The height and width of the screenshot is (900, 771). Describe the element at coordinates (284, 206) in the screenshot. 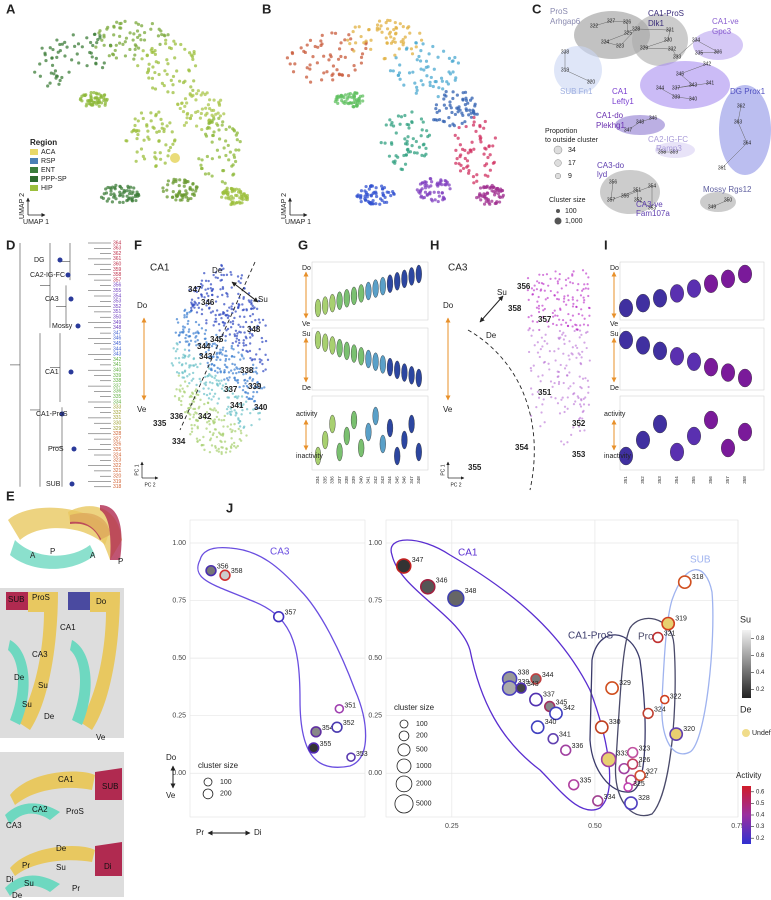

I see `axis-label: UMAP 2` at that location.